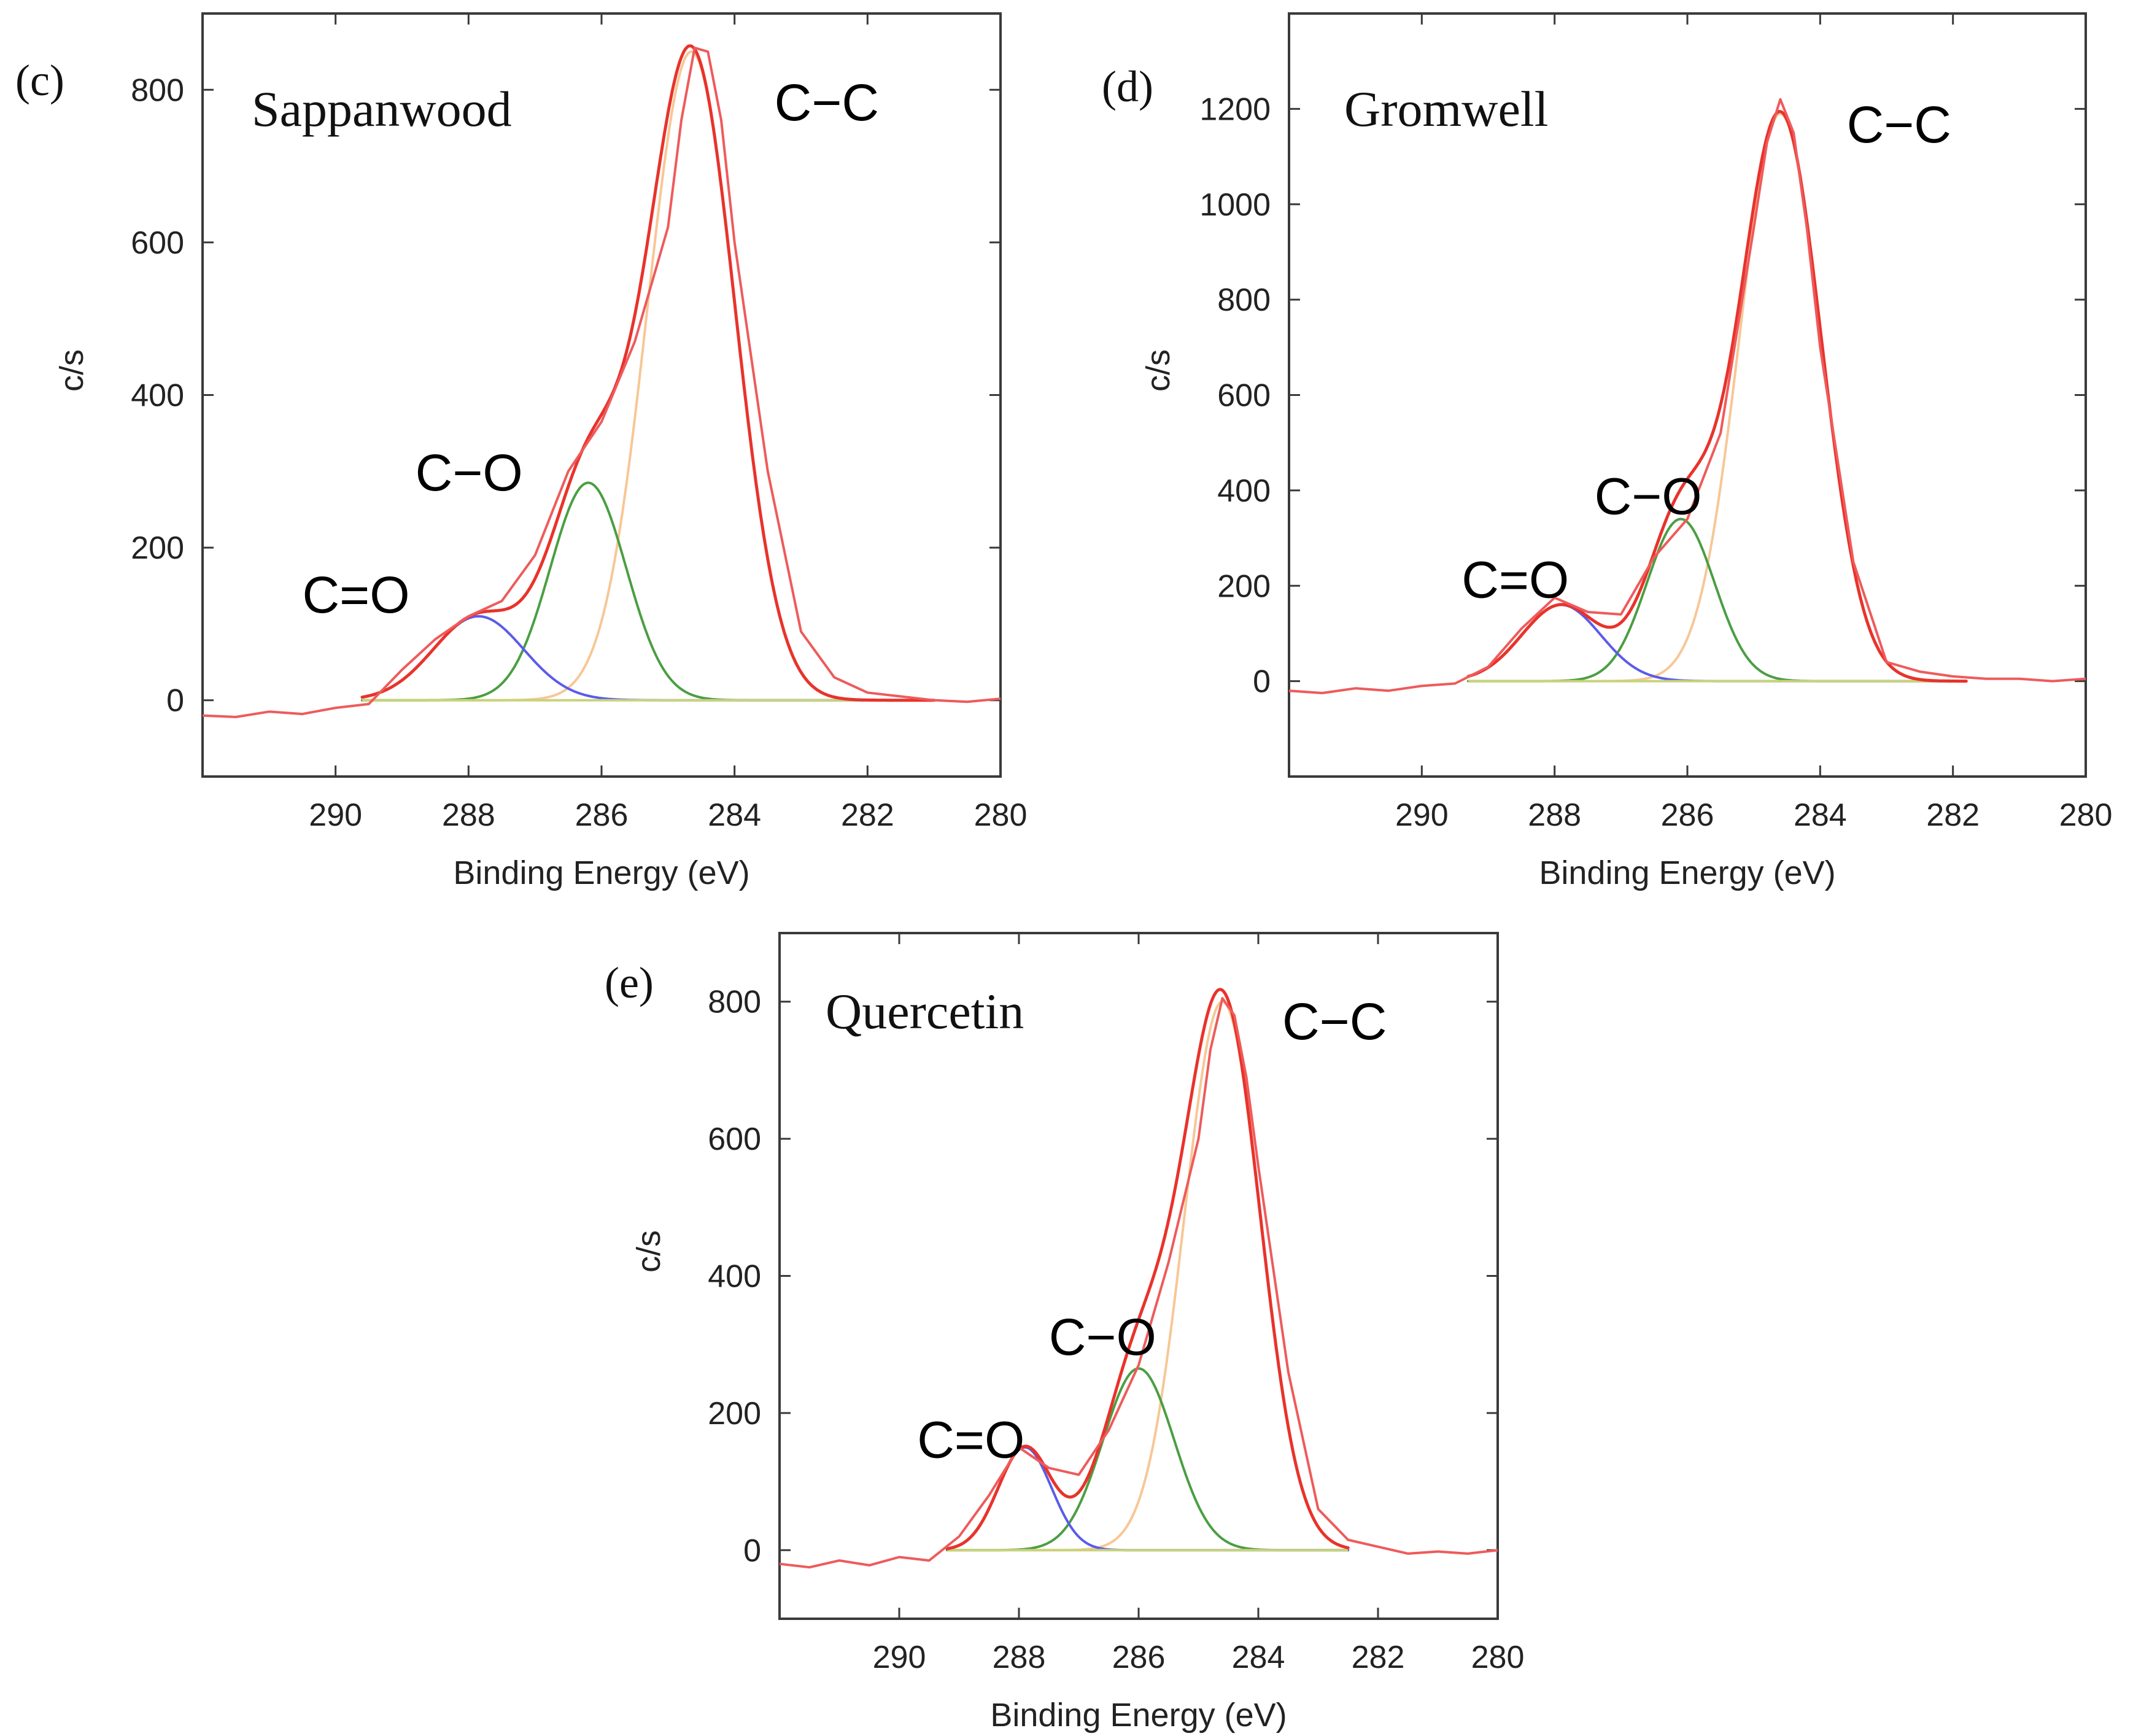  What do you see at coordinates (1446, 109) in the screenshot?
I see `panel-title: Gromwell` at bounding box center [1446, 109].